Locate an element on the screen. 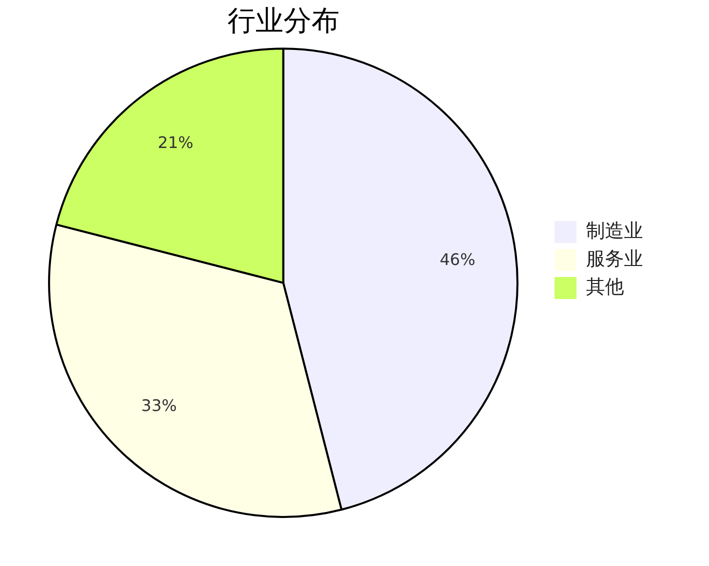 The image size is (709, 566). legend-label: 制造业 is located at coordinates (614, 231).